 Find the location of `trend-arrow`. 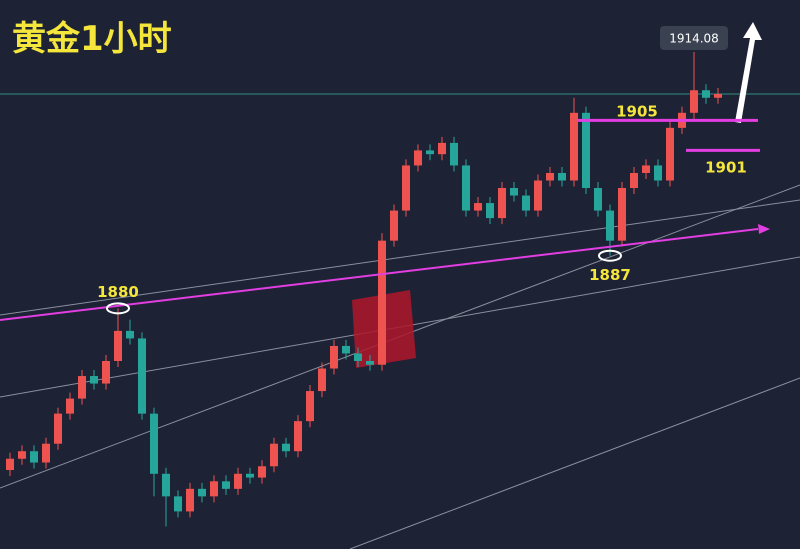

trend-arrow is located at coordinates (764, 229).